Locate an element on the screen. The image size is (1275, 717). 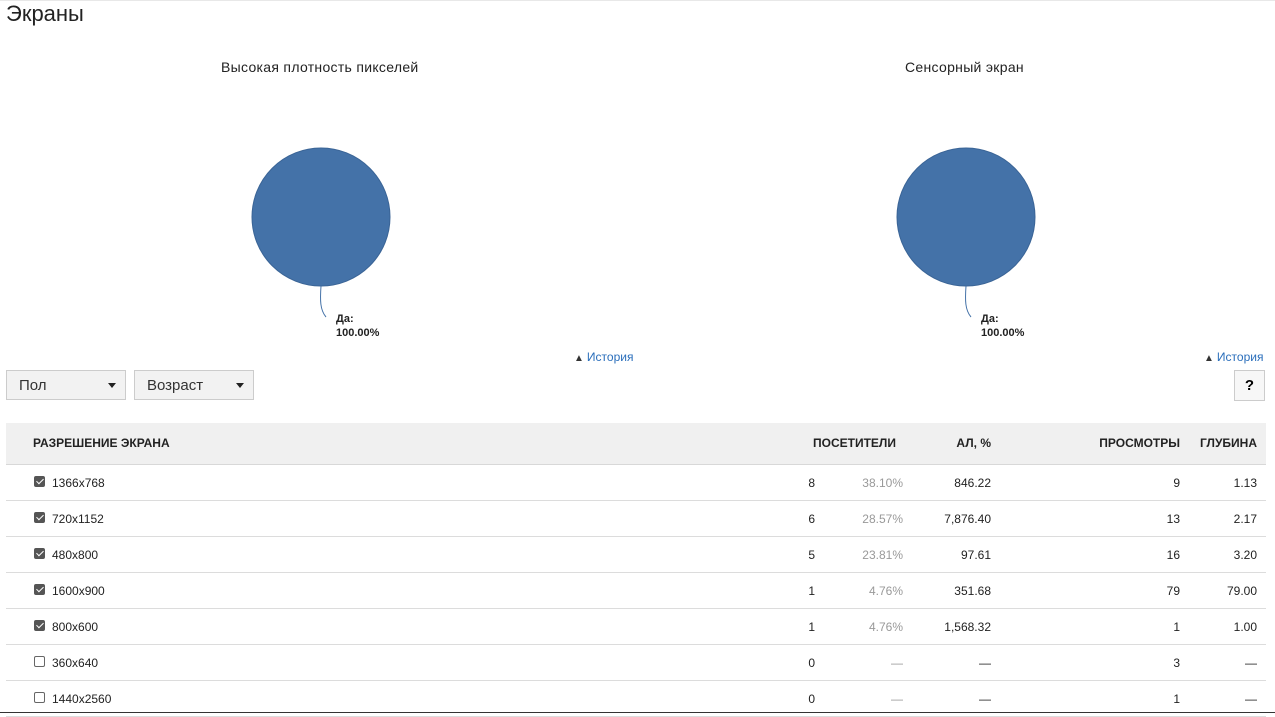
cell-depth: 3.20 is located at coordinates (1245, 555).